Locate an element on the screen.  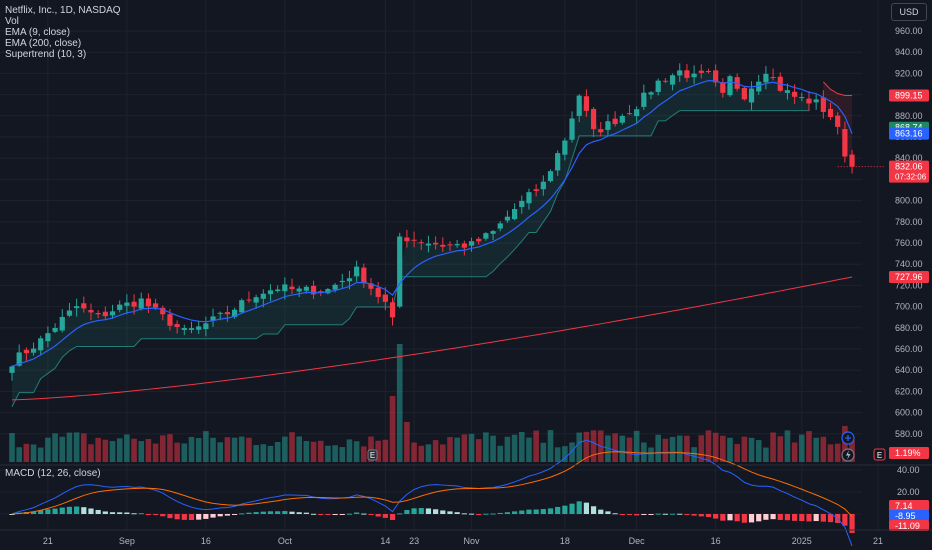
price-tick-label: 960.00 is located at coordinates (909, 31).